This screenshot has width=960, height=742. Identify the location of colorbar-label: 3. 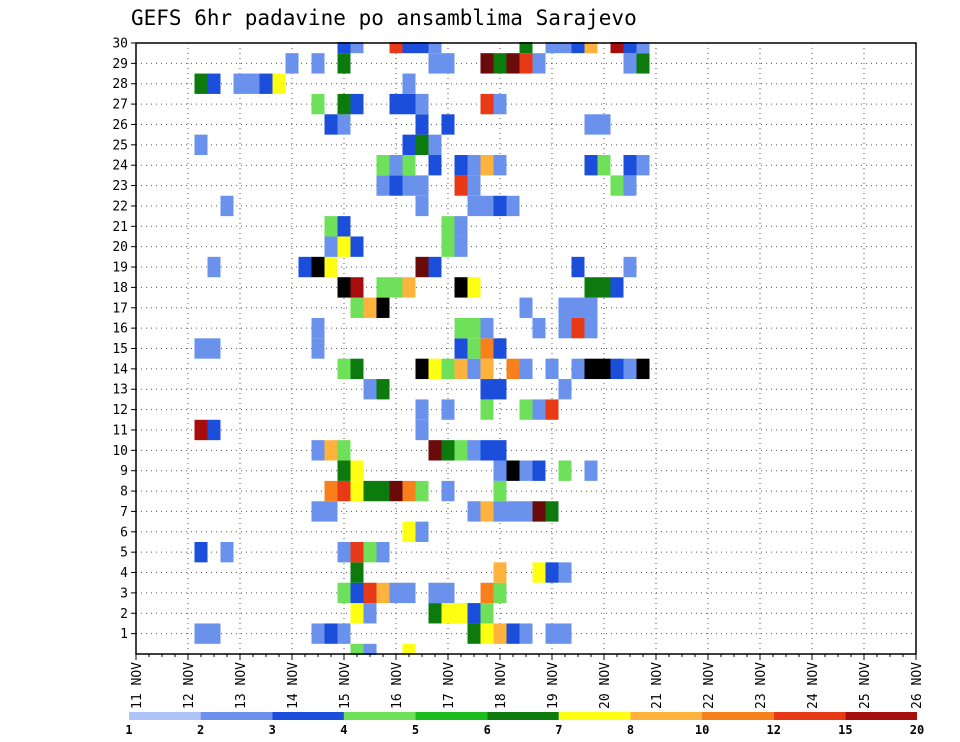
(272, 730).